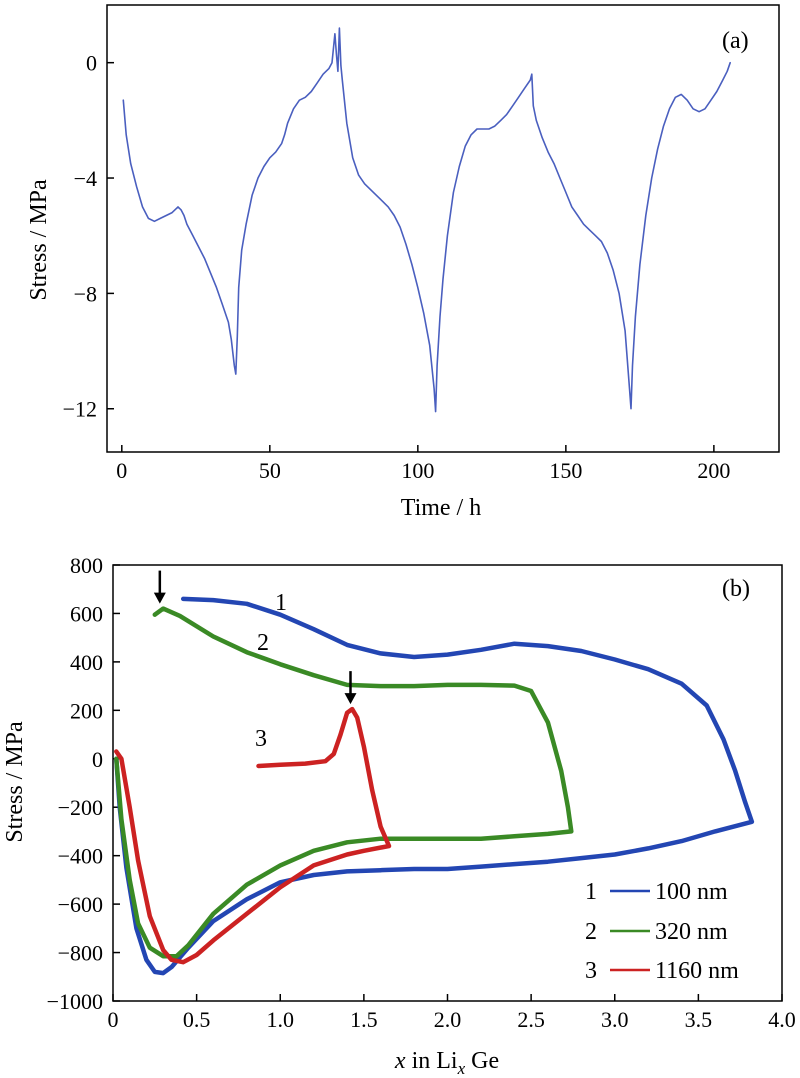  I want to click on panel-a-x-axis-title: Time / h, so click(441, 508).